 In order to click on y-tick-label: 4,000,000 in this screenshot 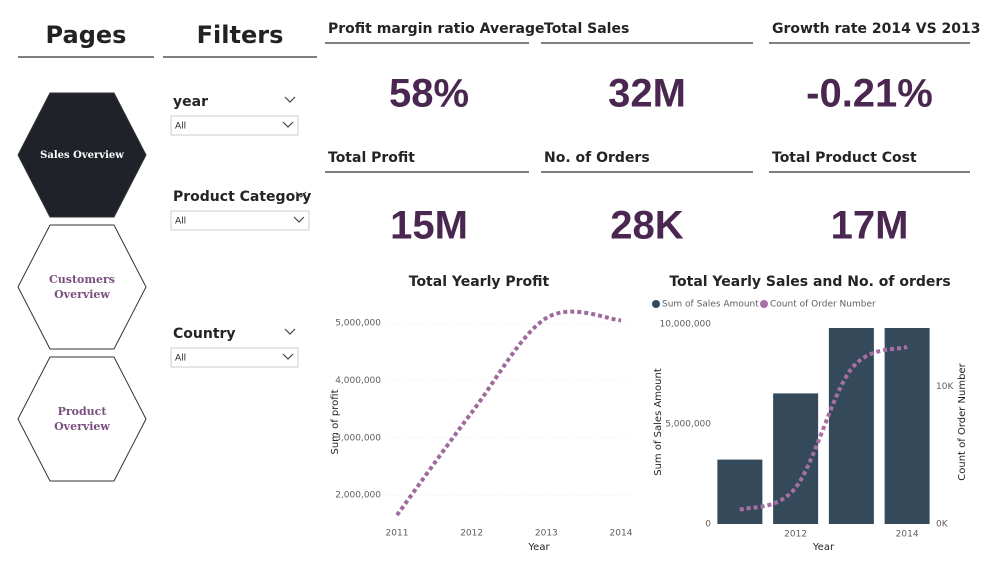, I will do `click(358, 381)`.